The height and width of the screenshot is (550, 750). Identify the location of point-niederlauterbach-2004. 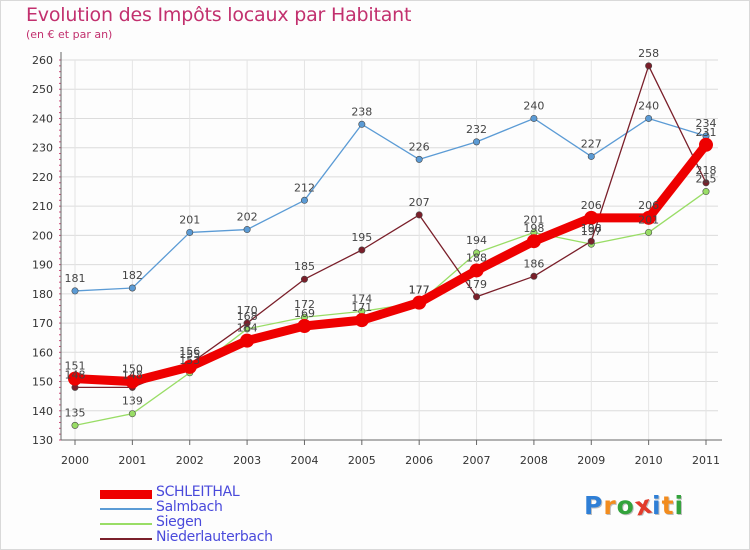
(304, 279).